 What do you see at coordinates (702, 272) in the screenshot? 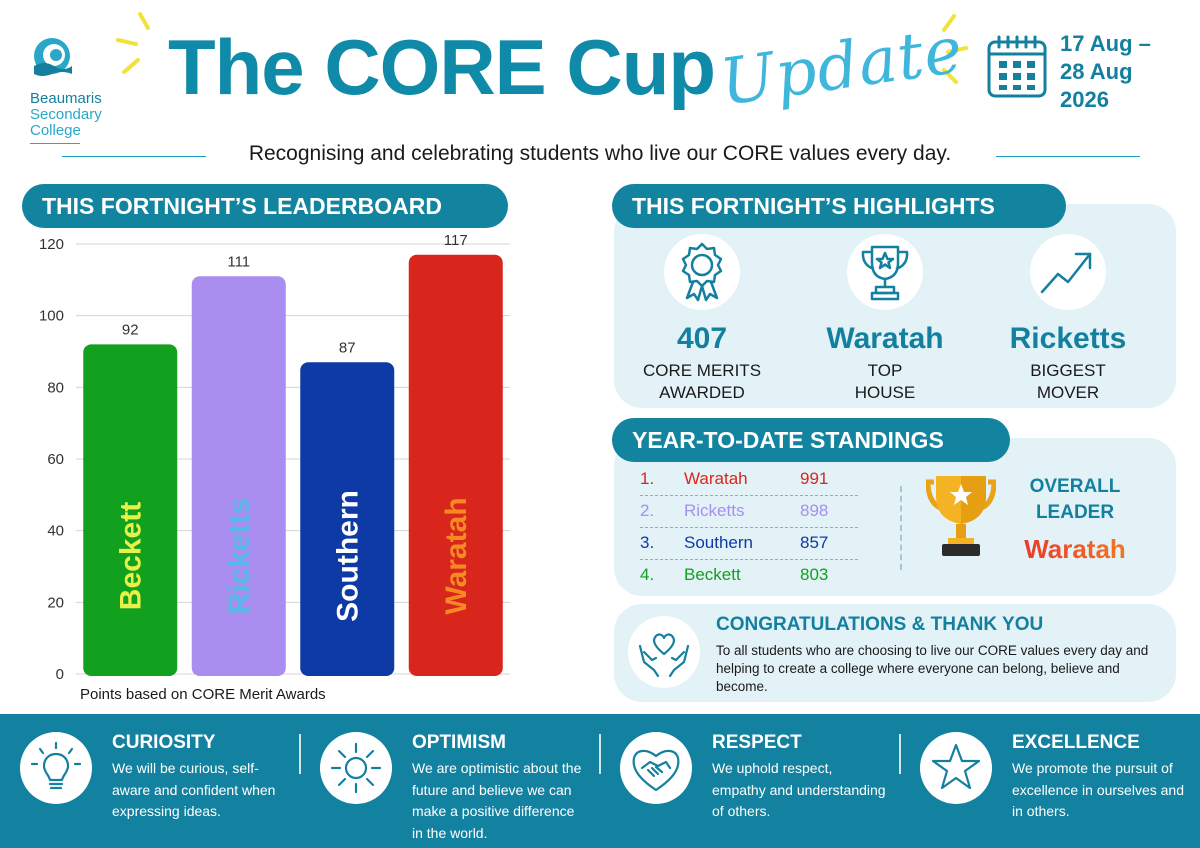
I see `award-rosette-icon` at bounding box center [702, 272].